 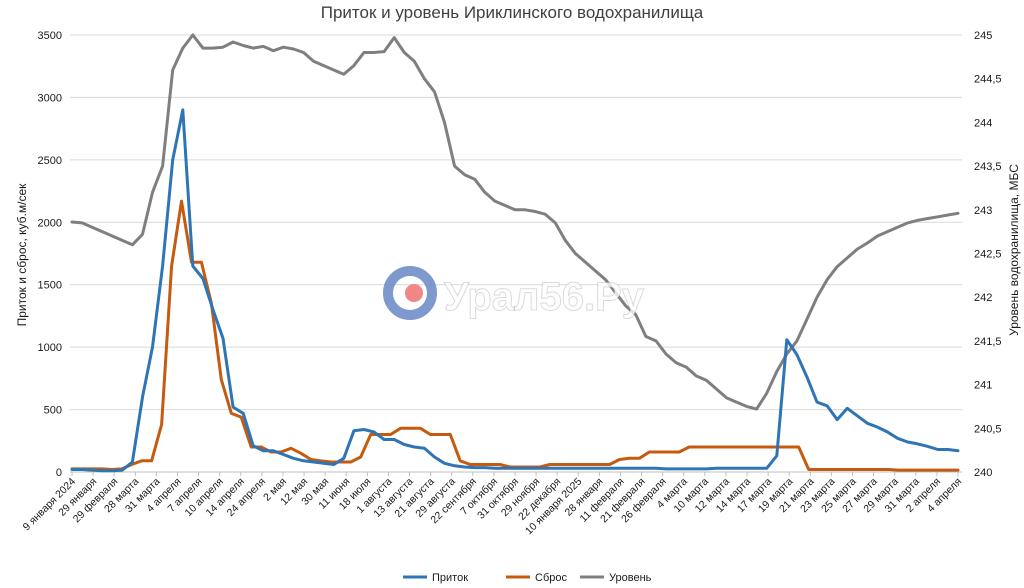 What do you see at coordinates (50, 36) in the screenshot?
I see `left-y-tick-label: 3500` at bounding box center [50, 36].